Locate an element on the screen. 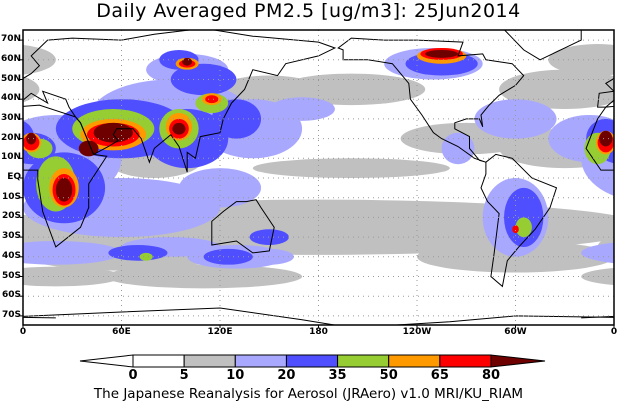 The height and width of the screenshot is (410, 617). lon-tick-label: 180 is located at coordinates (318, 332).